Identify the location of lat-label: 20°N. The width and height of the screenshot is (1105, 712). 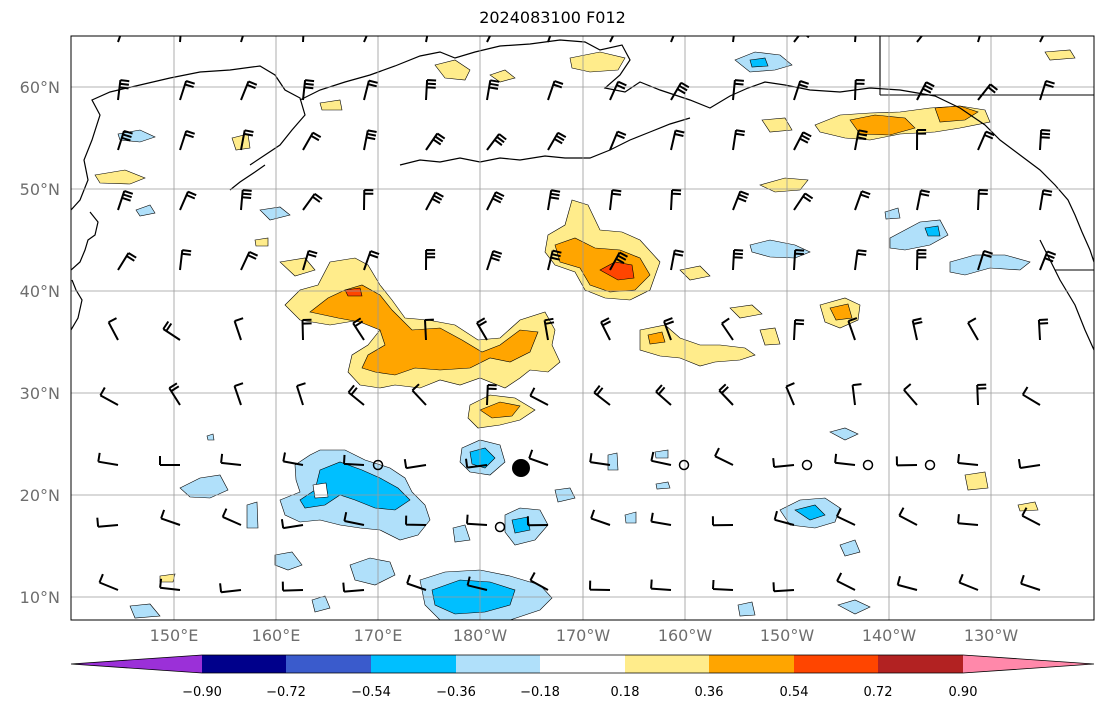
(40, 495).